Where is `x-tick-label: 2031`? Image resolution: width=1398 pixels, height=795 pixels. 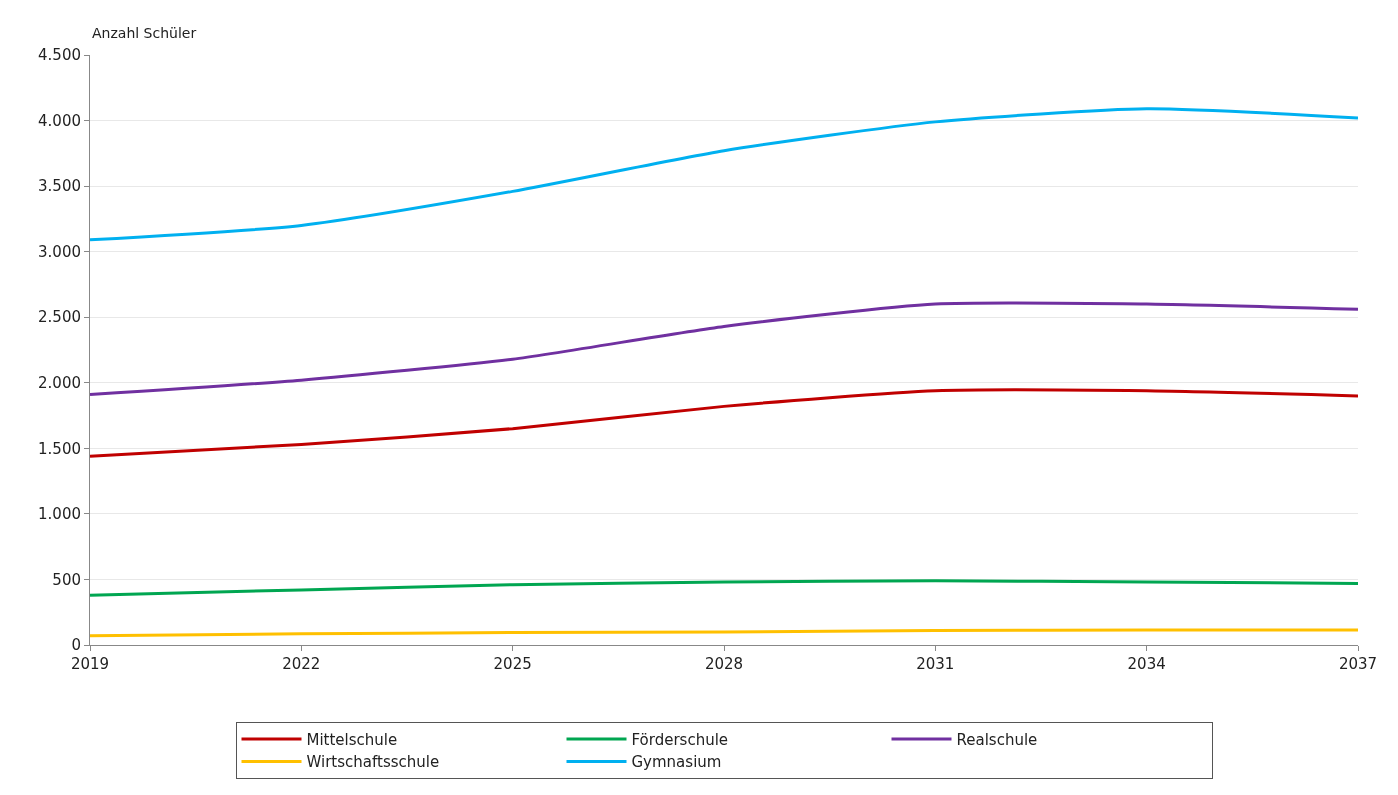
x-tick-label: 2031 is located at coordinates (935, 664).